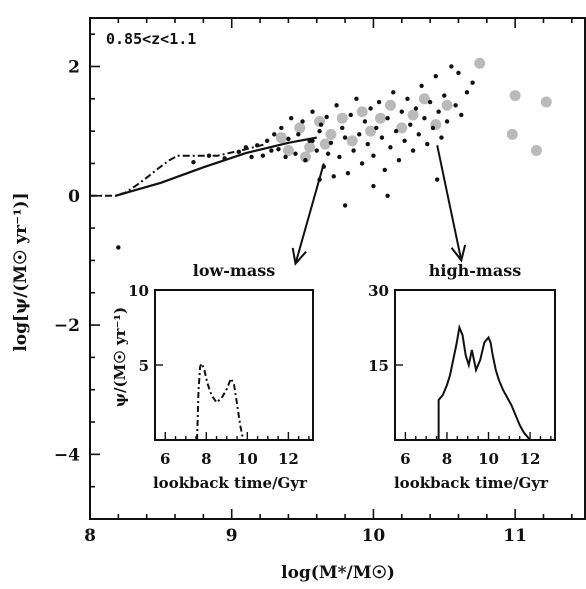  Describe the element at coordinates (378, 291) in the screenshot. I see `inset-high-y-tick-label: 30` at that location.